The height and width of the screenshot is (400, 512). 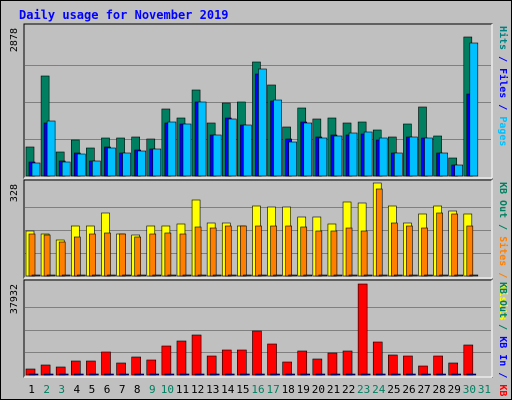 I want to click on x-tick-day-22: 22, so click(x=348, y=389).